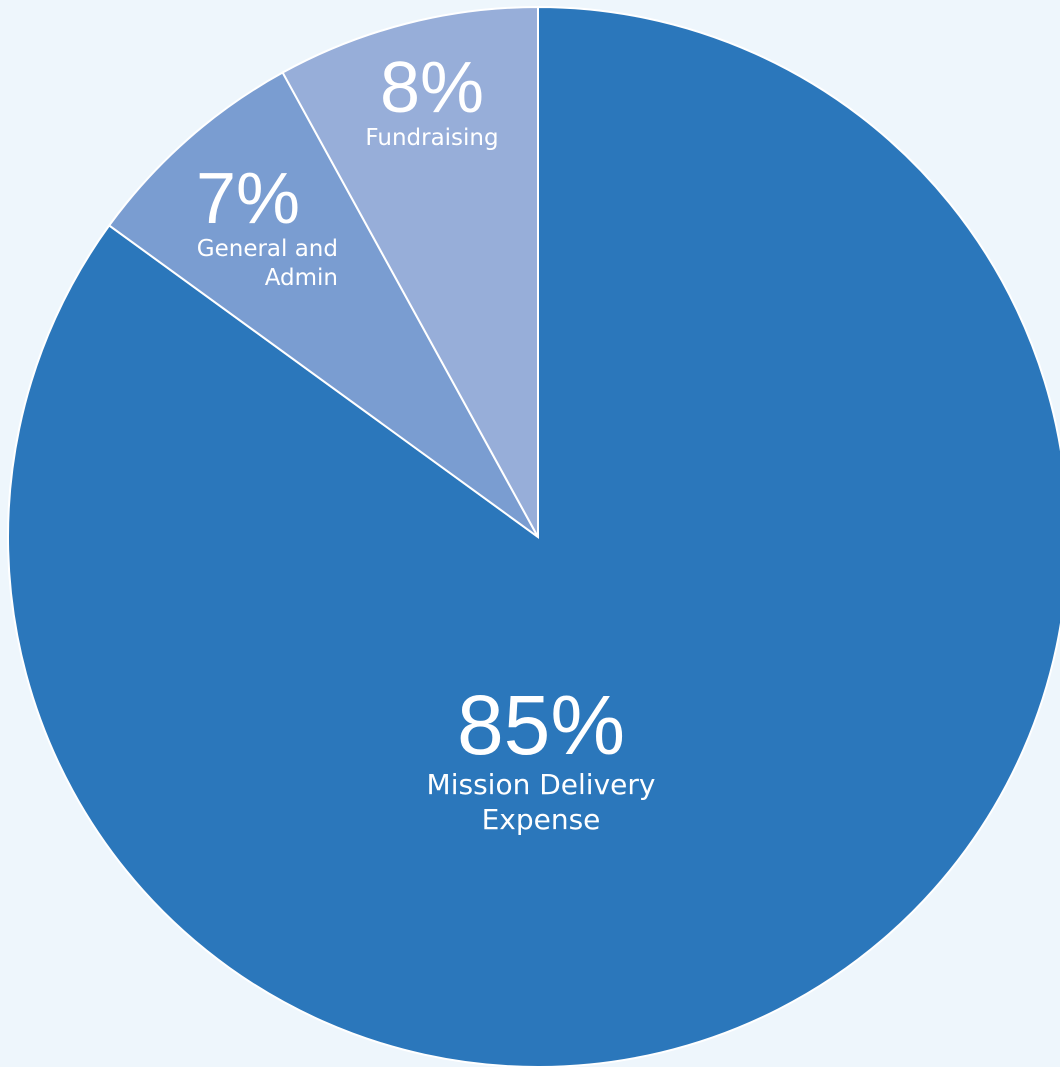 The height and width of the screenshot is (1067, 1060). What do you see at coordinates (248, 199) in the screenshot?
I see `value-label: 7%` at bounding box center [248, 199].